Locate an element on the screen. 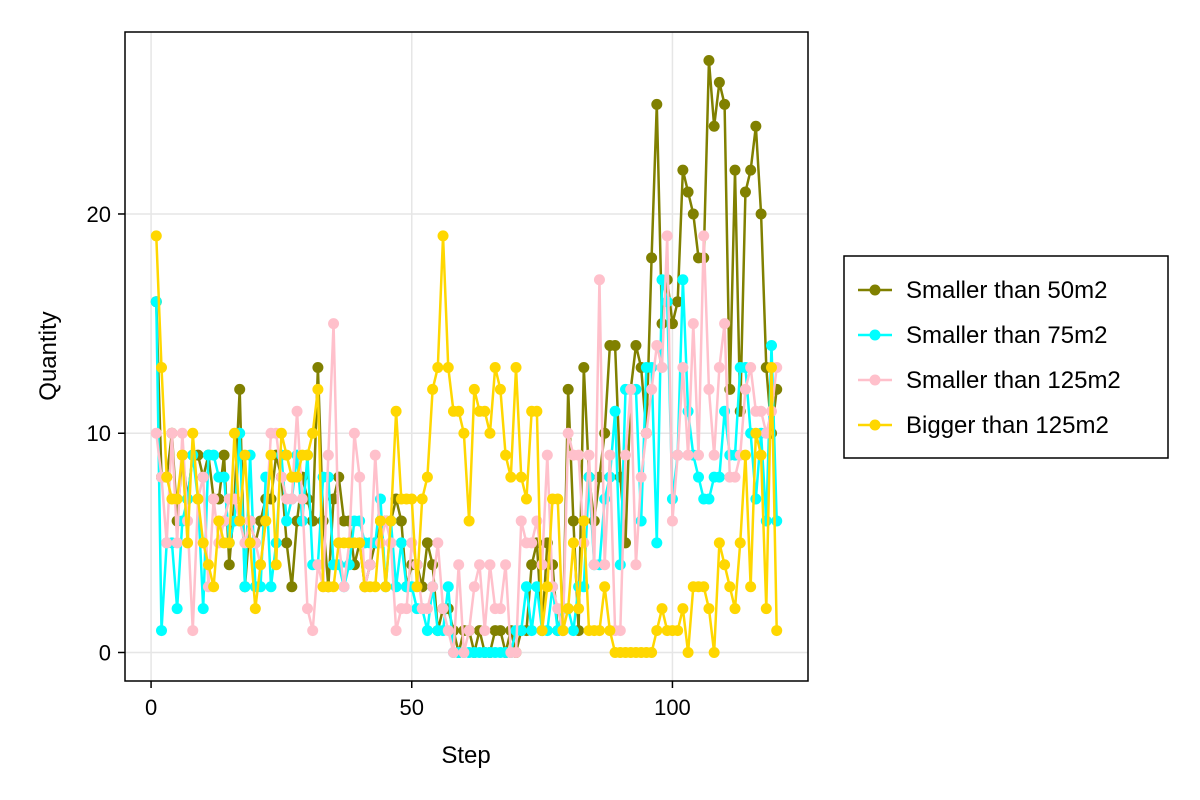 Image resolution: width=1200 pixels, height=800 pixels. legend-box is located at coordinates (1006, 357).